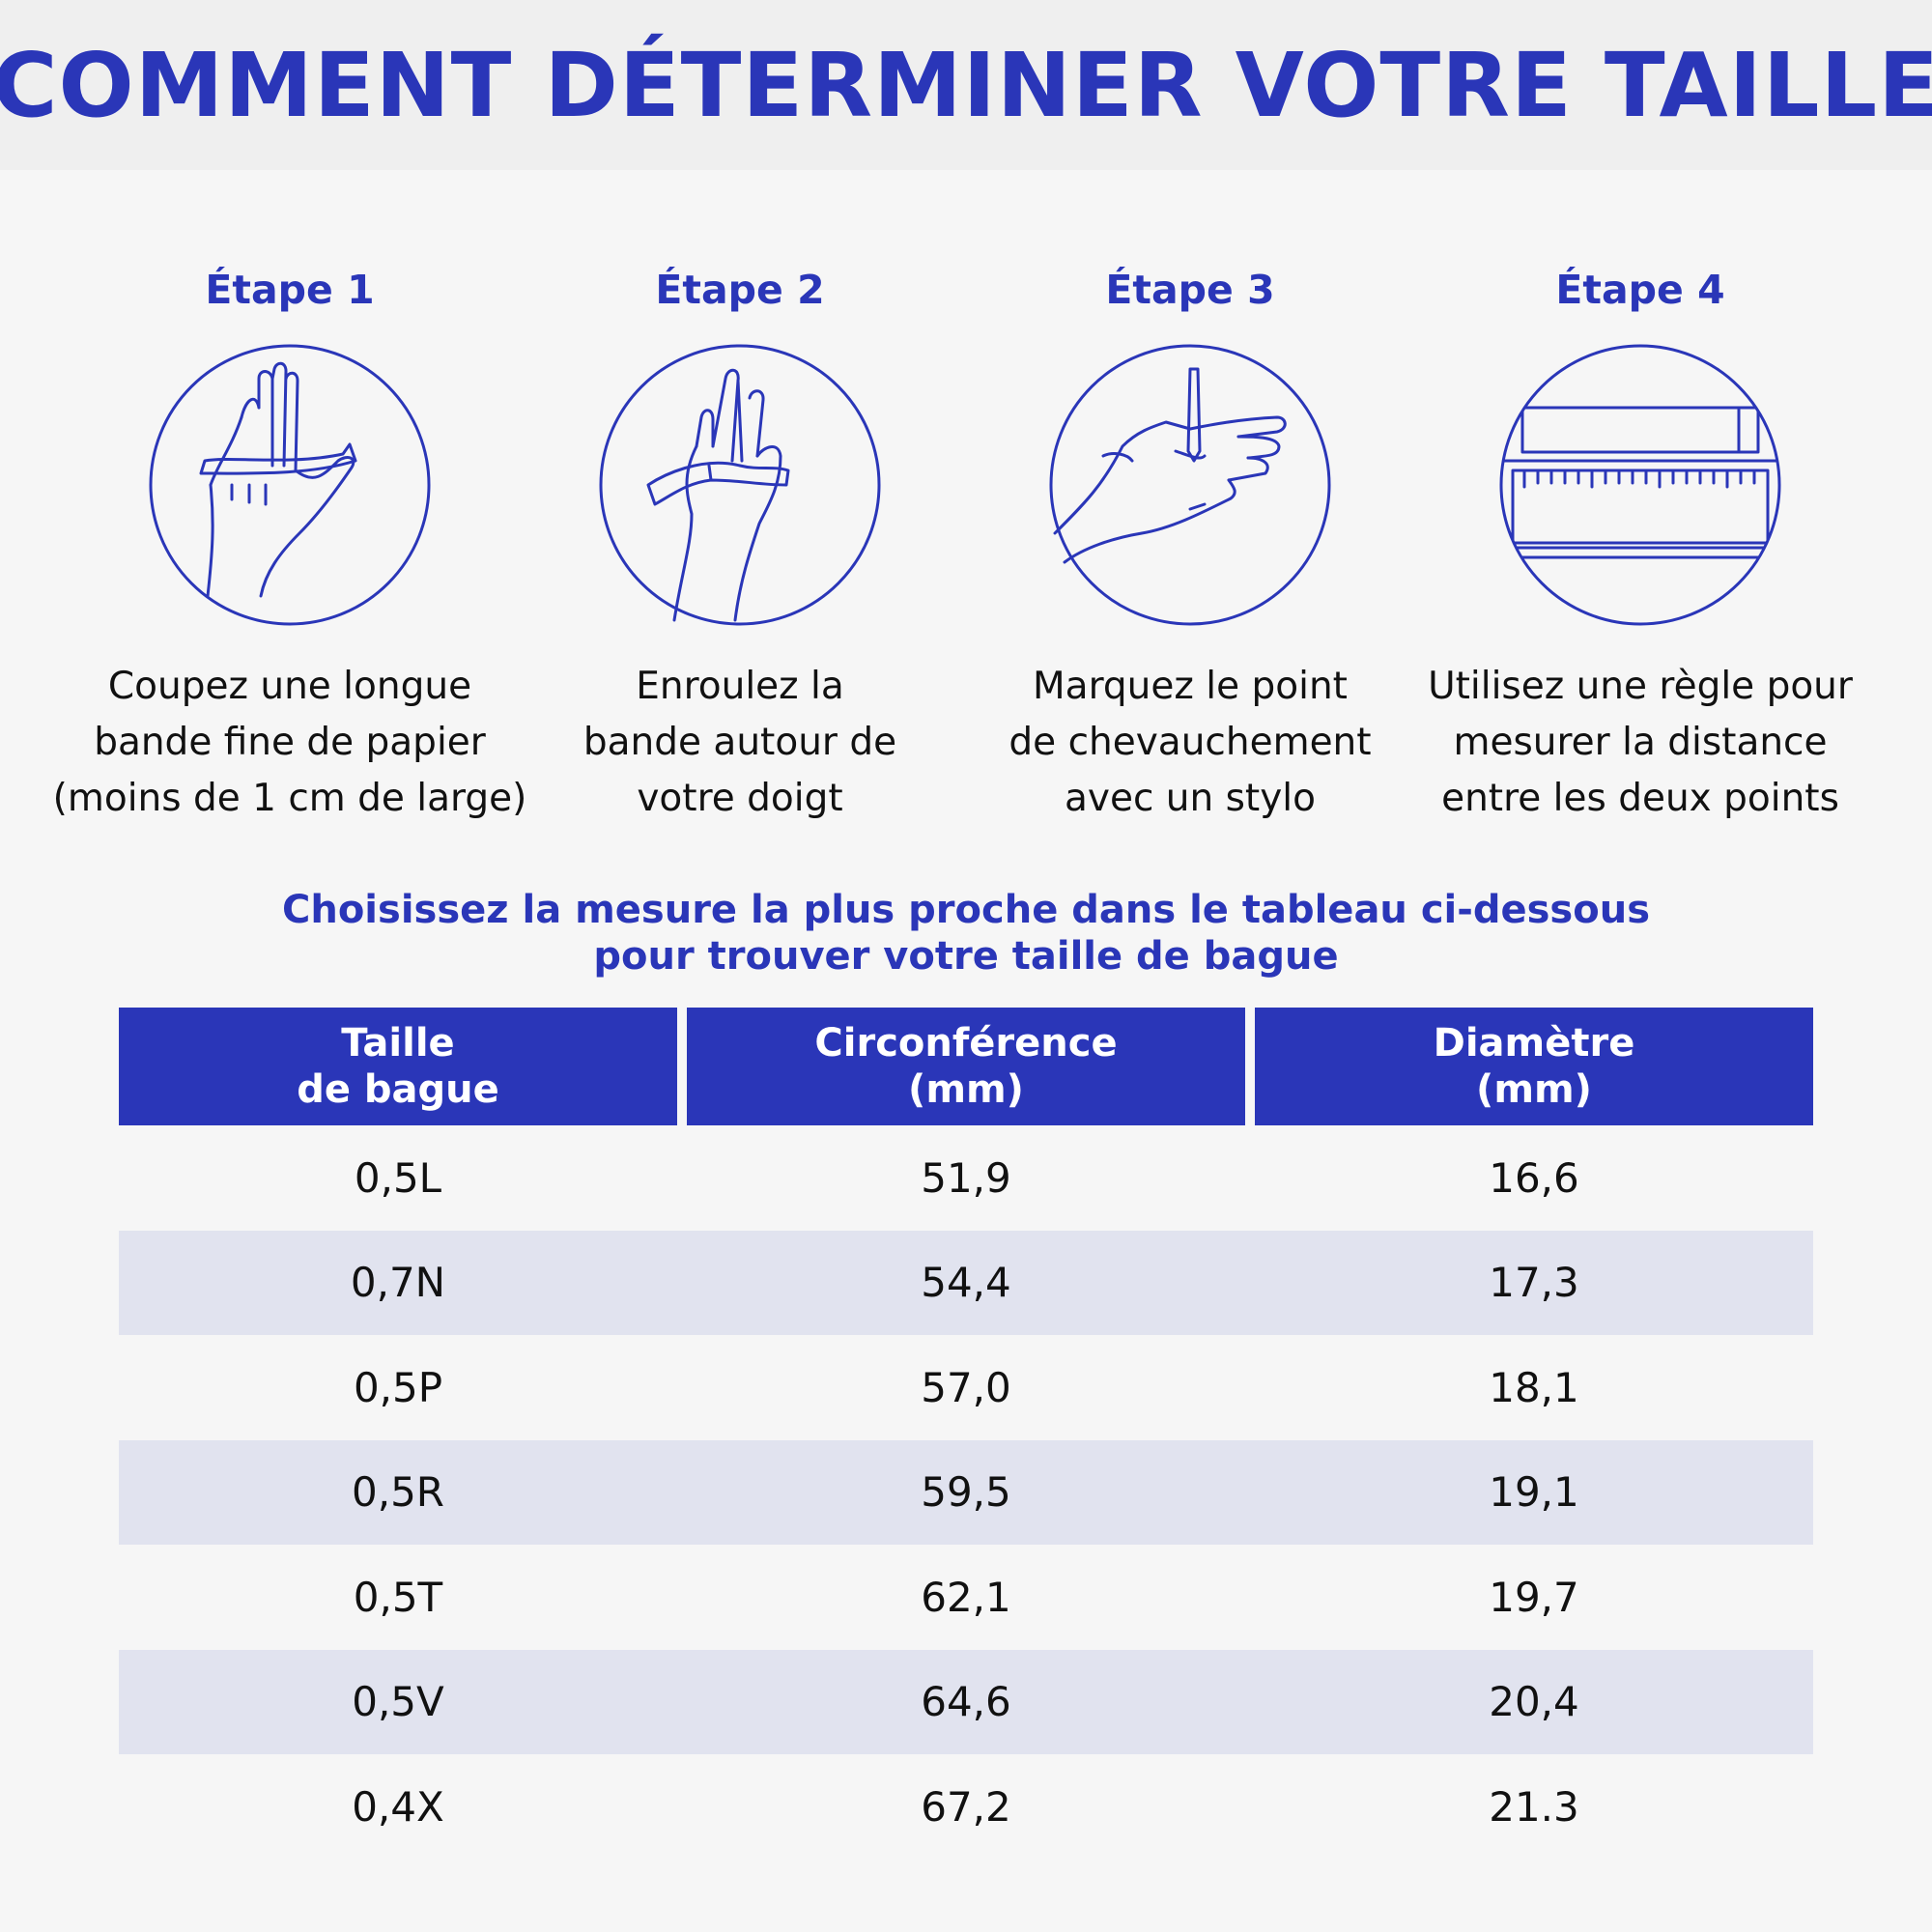  I want to click on cell-diameter: 21.3, so click(1534, 1806).